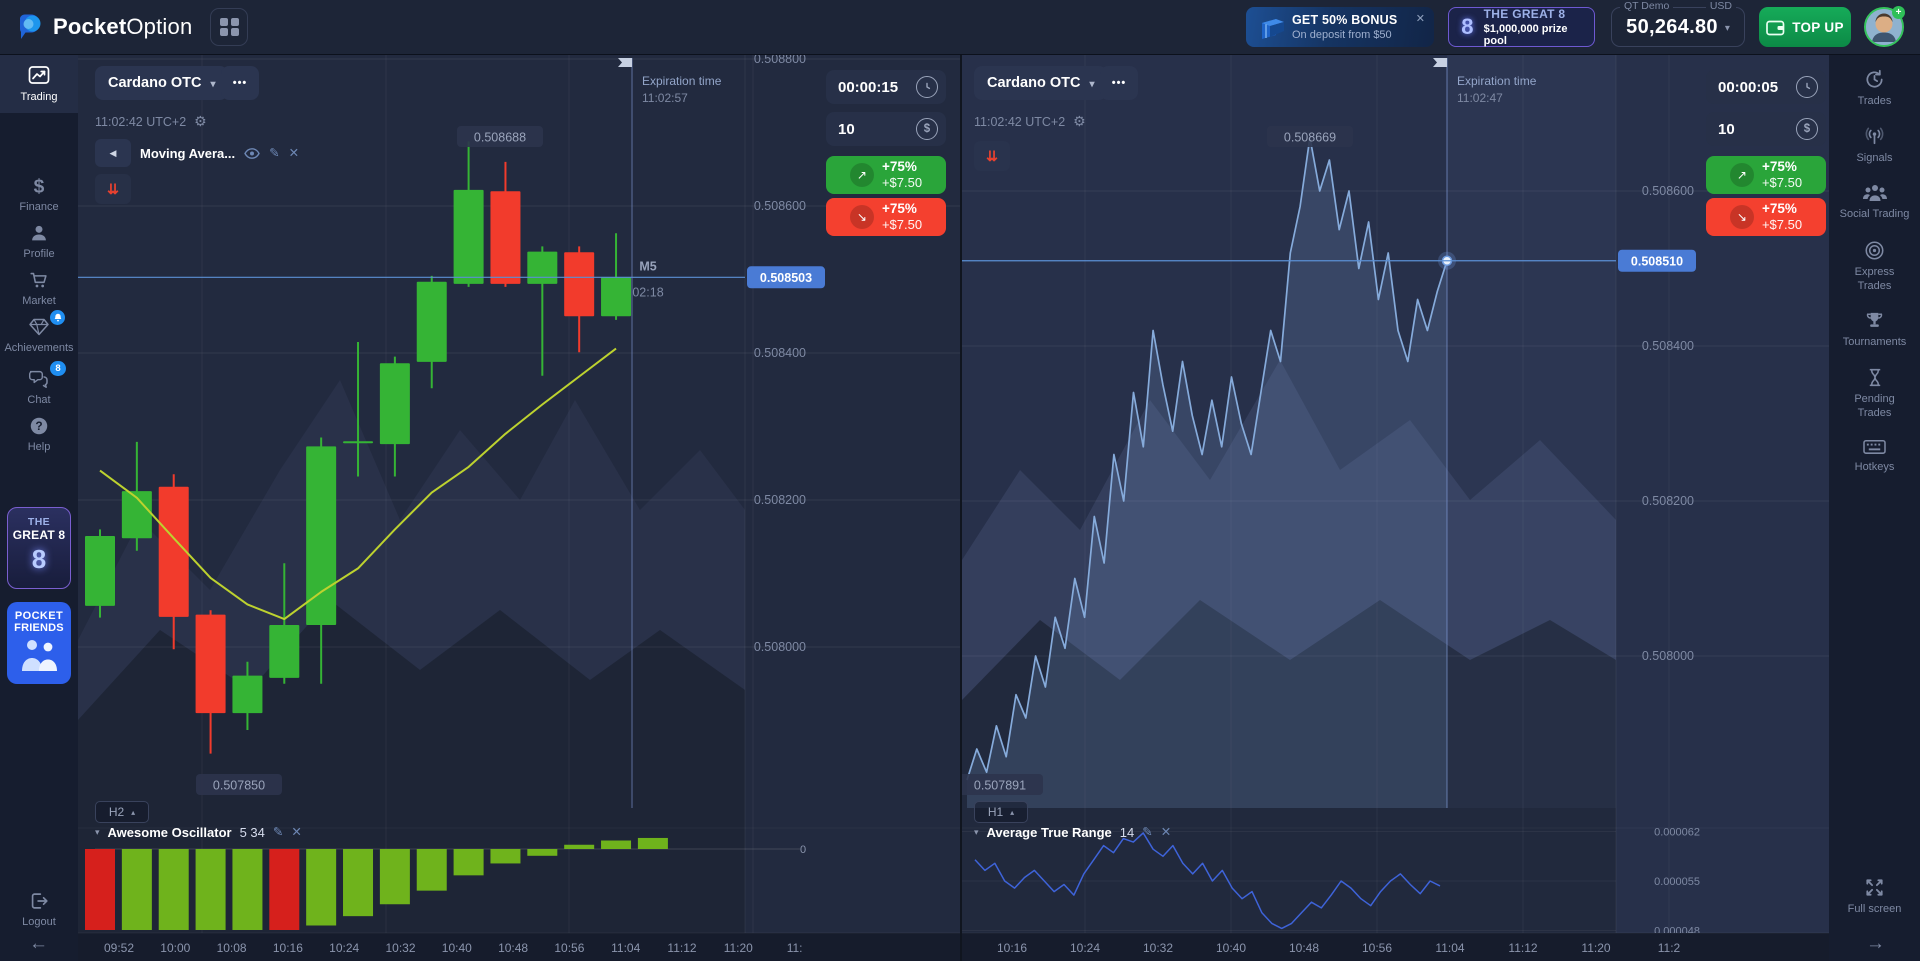  I want to click on sidebar-item-profile: Profile, so click(39, 238).